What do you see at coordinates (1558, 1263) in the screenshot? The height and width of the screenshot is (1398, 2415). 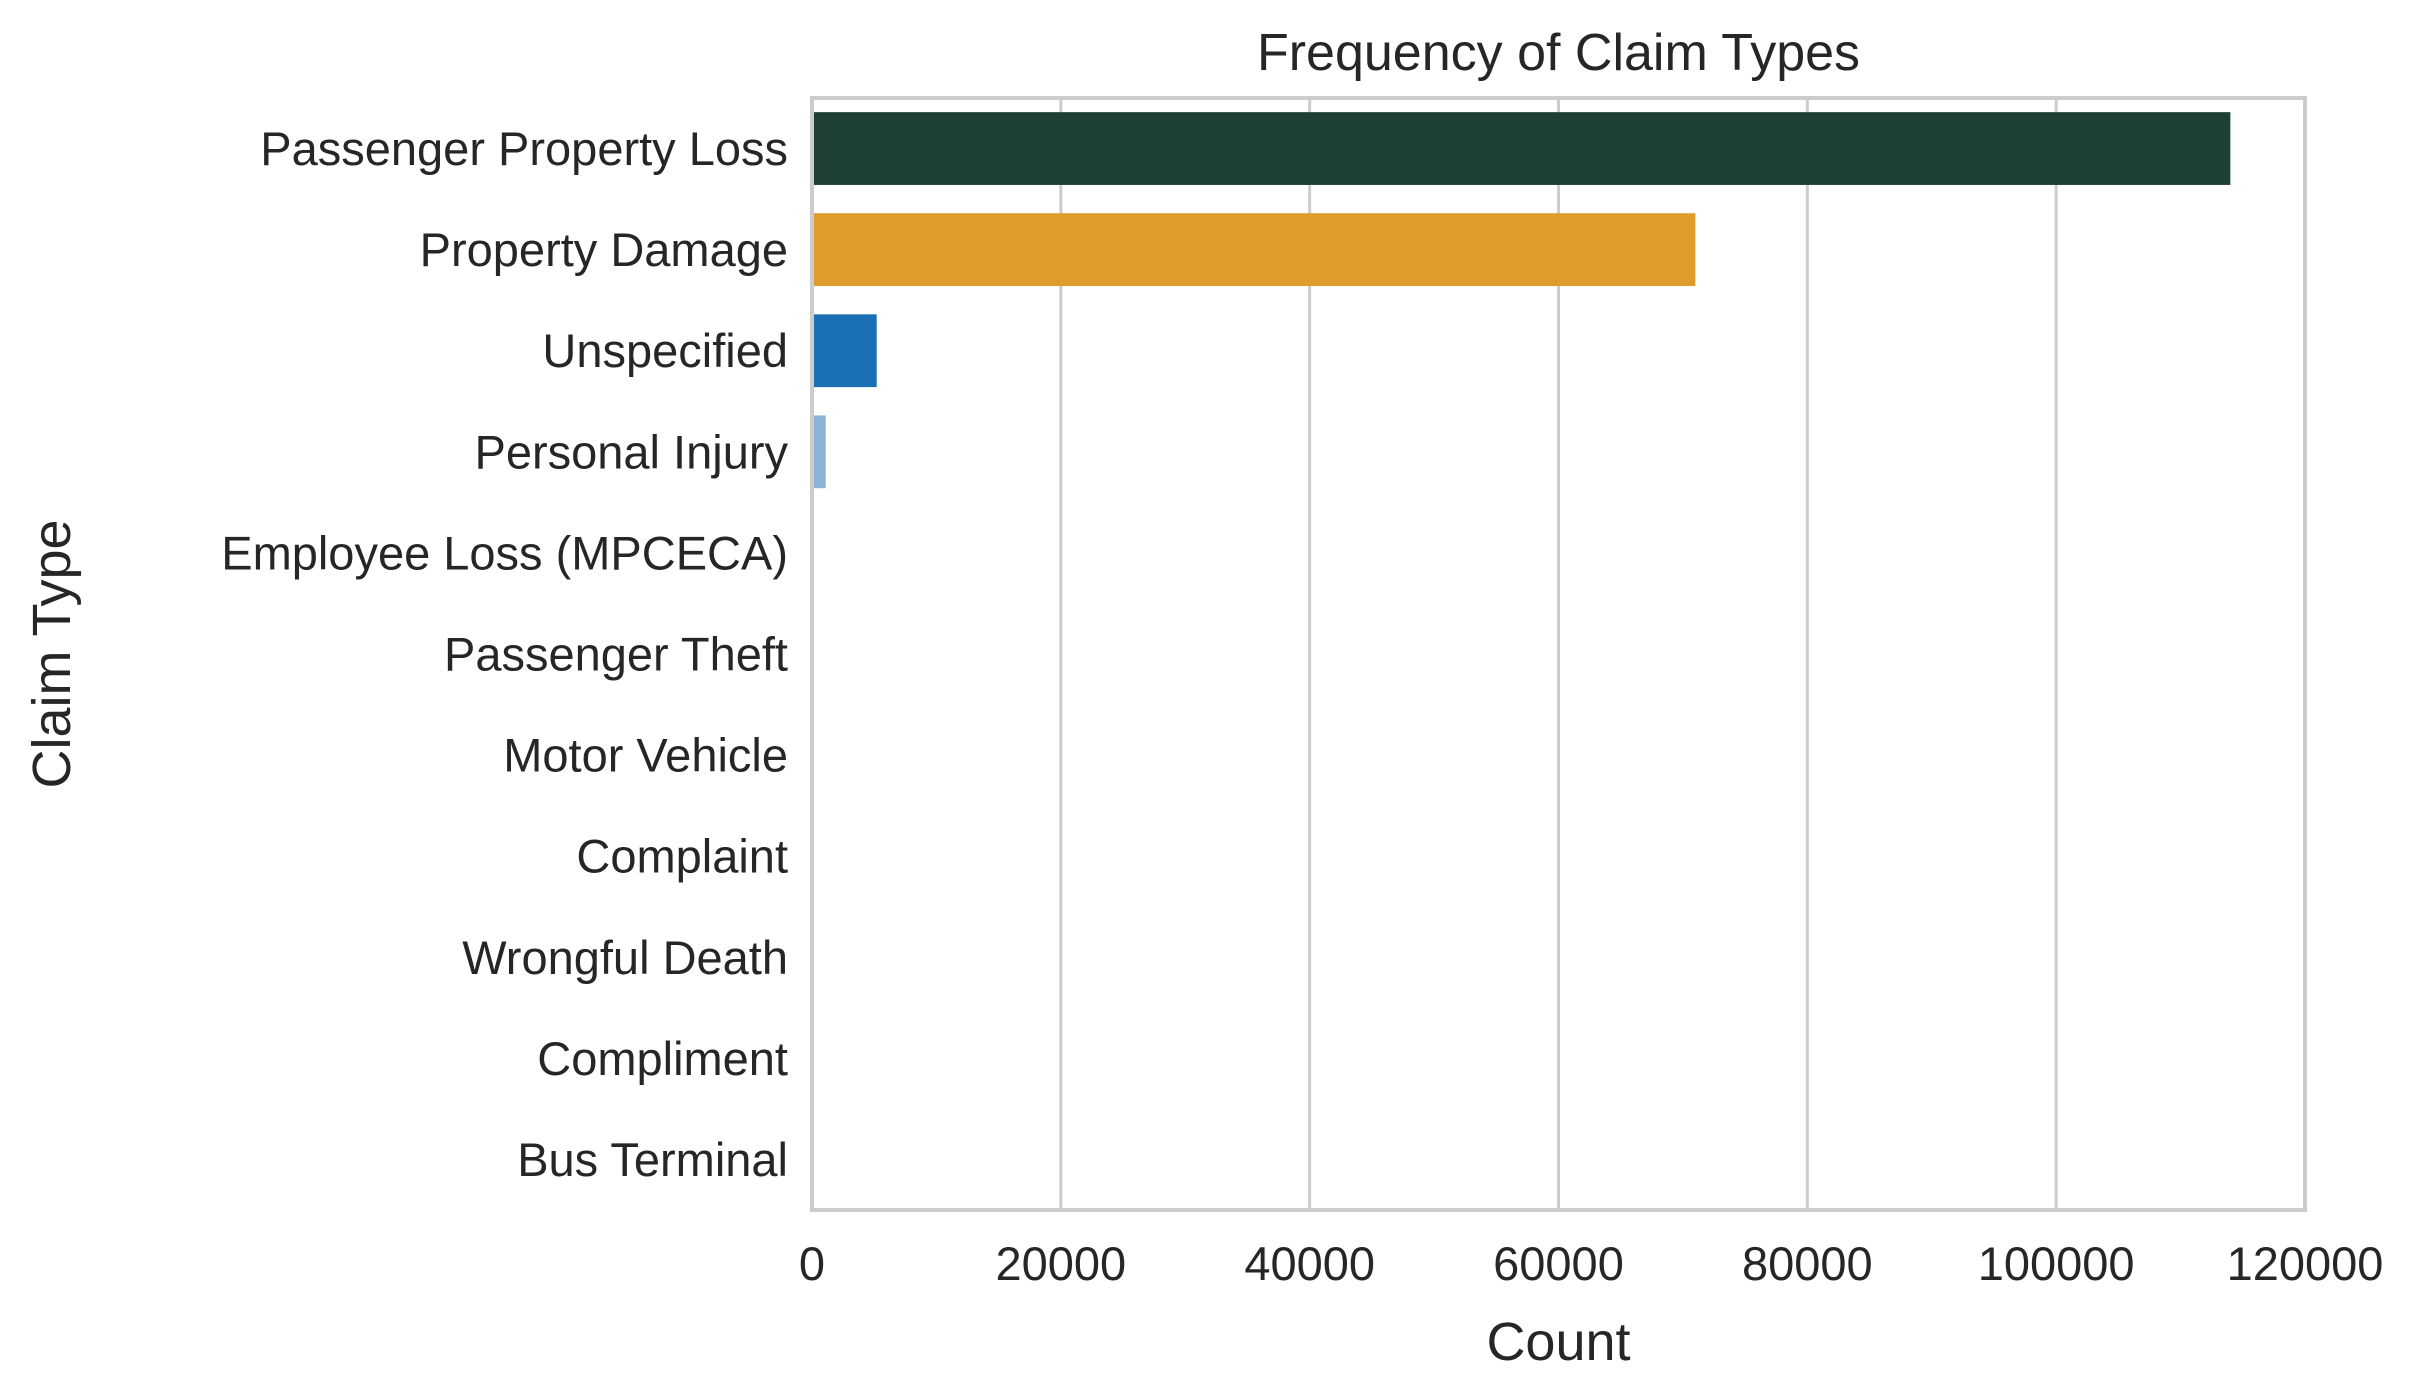 I see `x-tick-label: 60000` at bounding box center [1558, 1263].